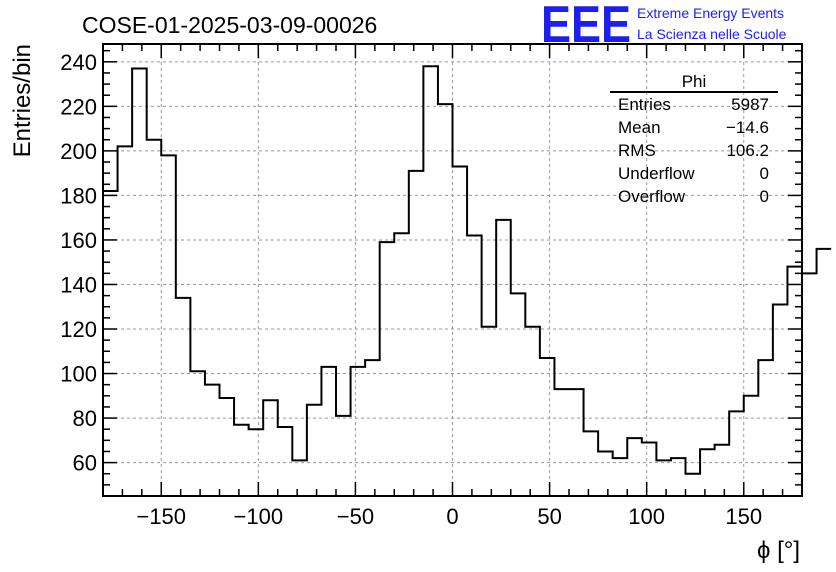  Describe the element at coordinates (161, 516) in the screenshot. I see `x-tick-label: −150` at that location.